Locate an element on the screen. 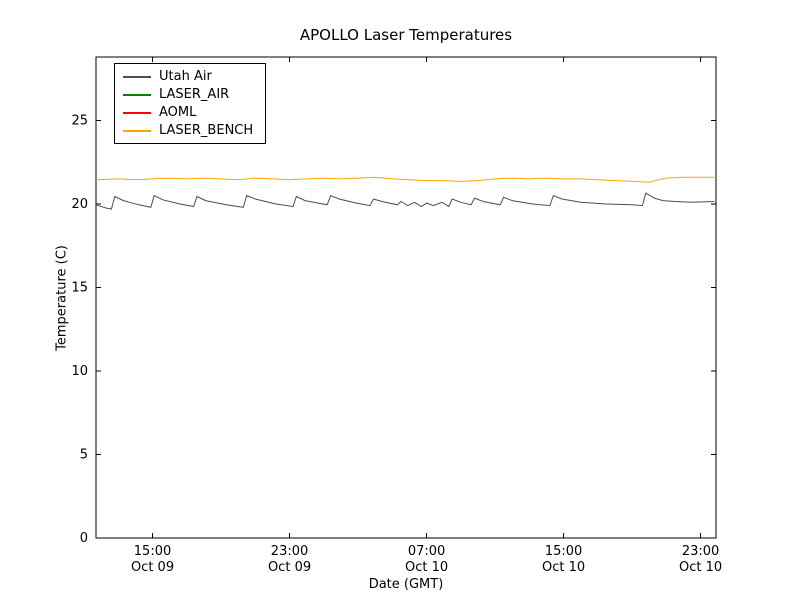 The height and width of the screenshot is (600, 800). legend-item: LASER_AIR is located at coordinates (188, 94).